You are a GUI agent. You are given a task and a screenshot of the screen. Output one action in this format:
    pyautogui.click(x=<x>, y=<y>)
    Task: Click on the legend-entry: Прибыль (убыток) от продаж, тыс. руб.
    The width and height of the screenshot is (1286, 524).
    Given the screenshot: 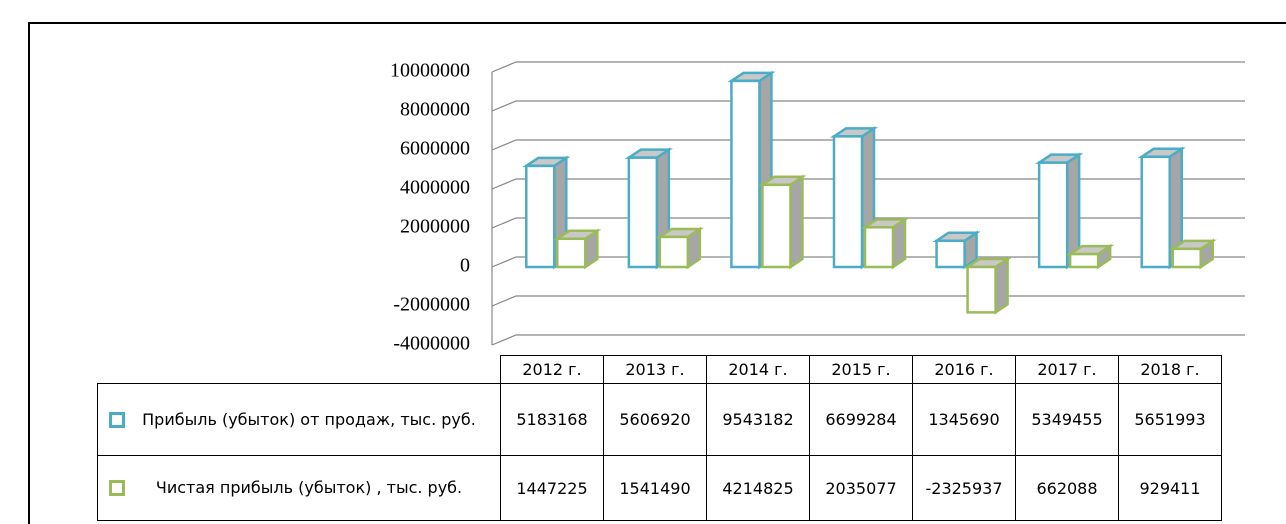 What is the action you would take?
    pyautogui.click(x=299, y=419)
    